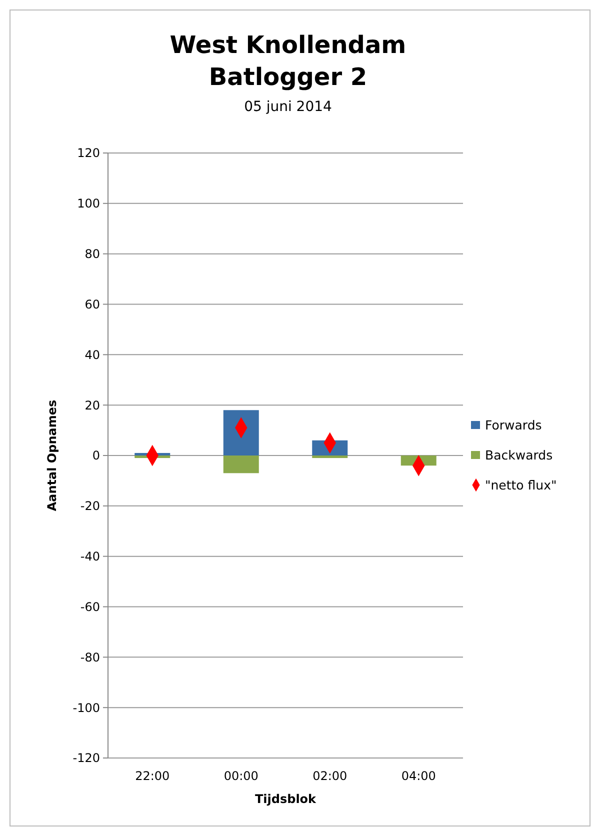  What do you see at coordinates (330, 776) in the screenshot?
I see `x-tick-label: 02:00` at bounding box center [330, 776].